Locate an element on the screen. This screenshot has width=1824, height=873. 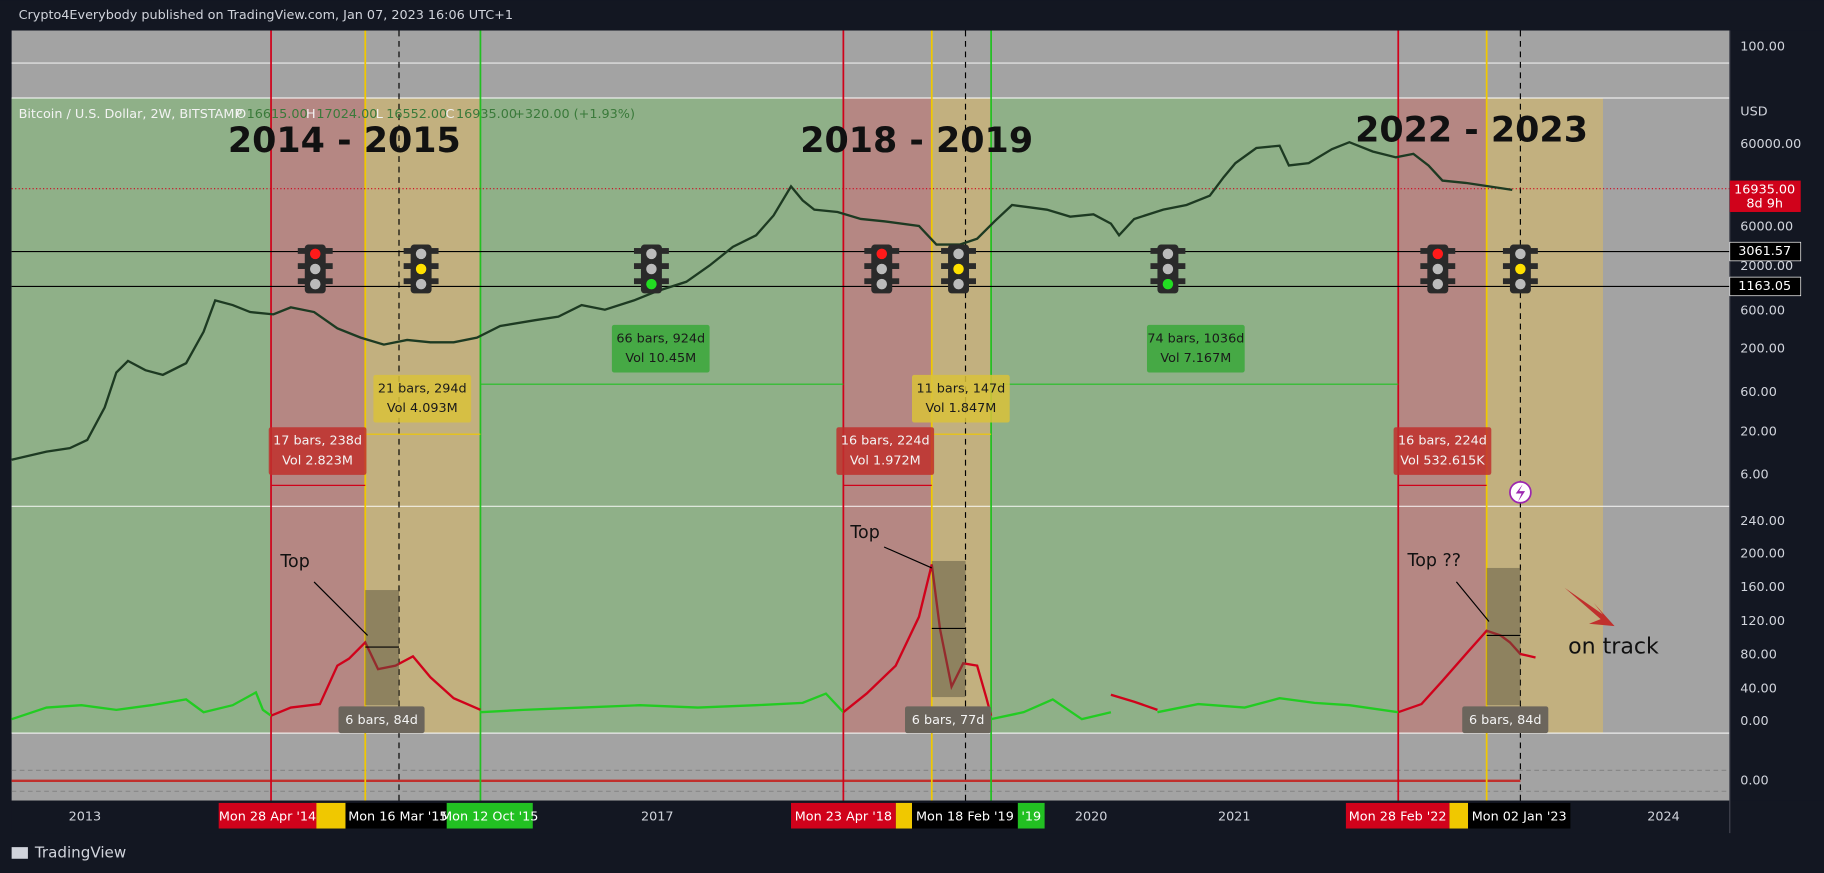
price-label: 60000.00 is located at coordinates (1770, 144).